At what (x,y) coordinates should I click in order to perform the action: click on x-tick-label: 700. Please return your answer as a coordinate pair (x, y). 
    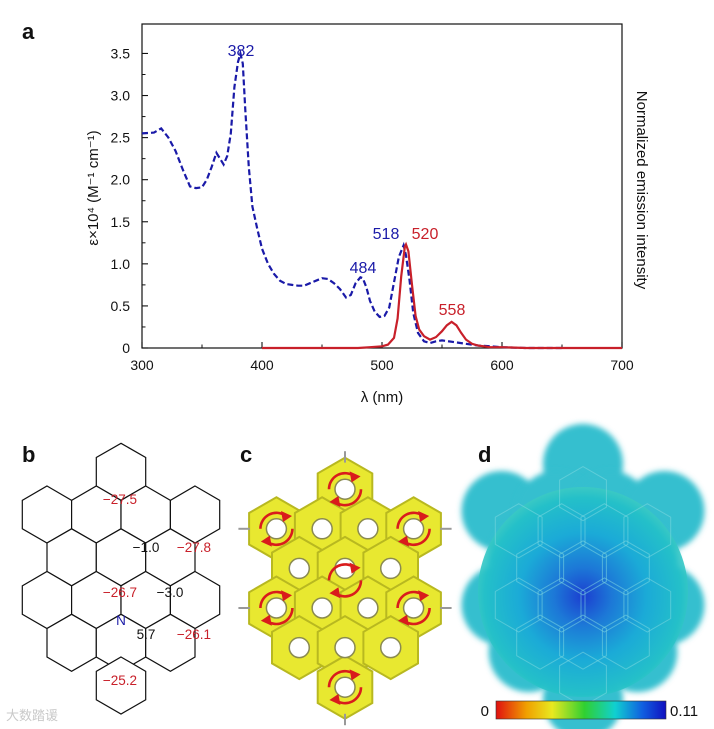
    Looking at the image, I should click on (622, 365).